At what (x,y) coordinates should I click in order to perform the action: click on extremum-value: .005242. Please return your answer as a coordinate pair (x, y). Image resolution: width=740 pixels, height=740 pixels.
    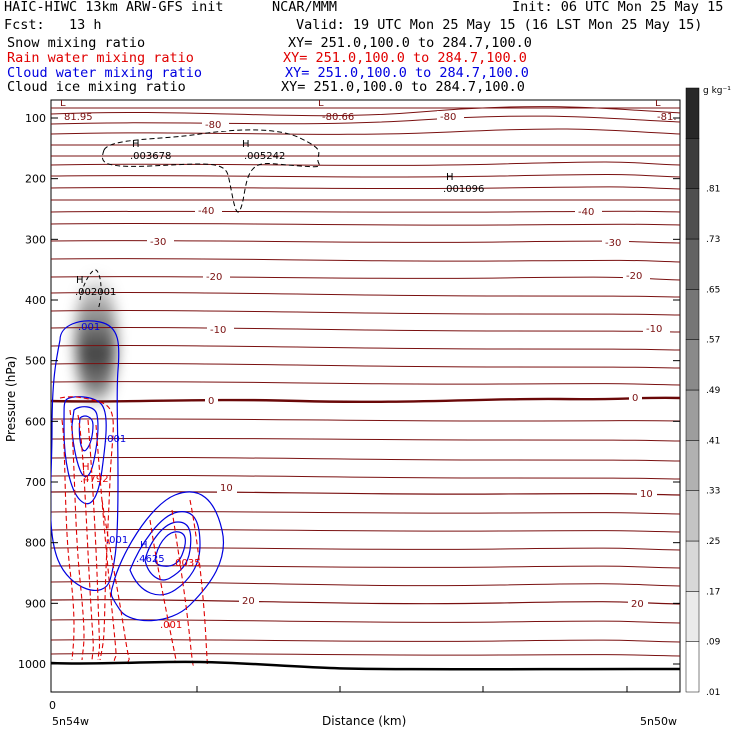
    Looking at the image, I should click on (264, 156).